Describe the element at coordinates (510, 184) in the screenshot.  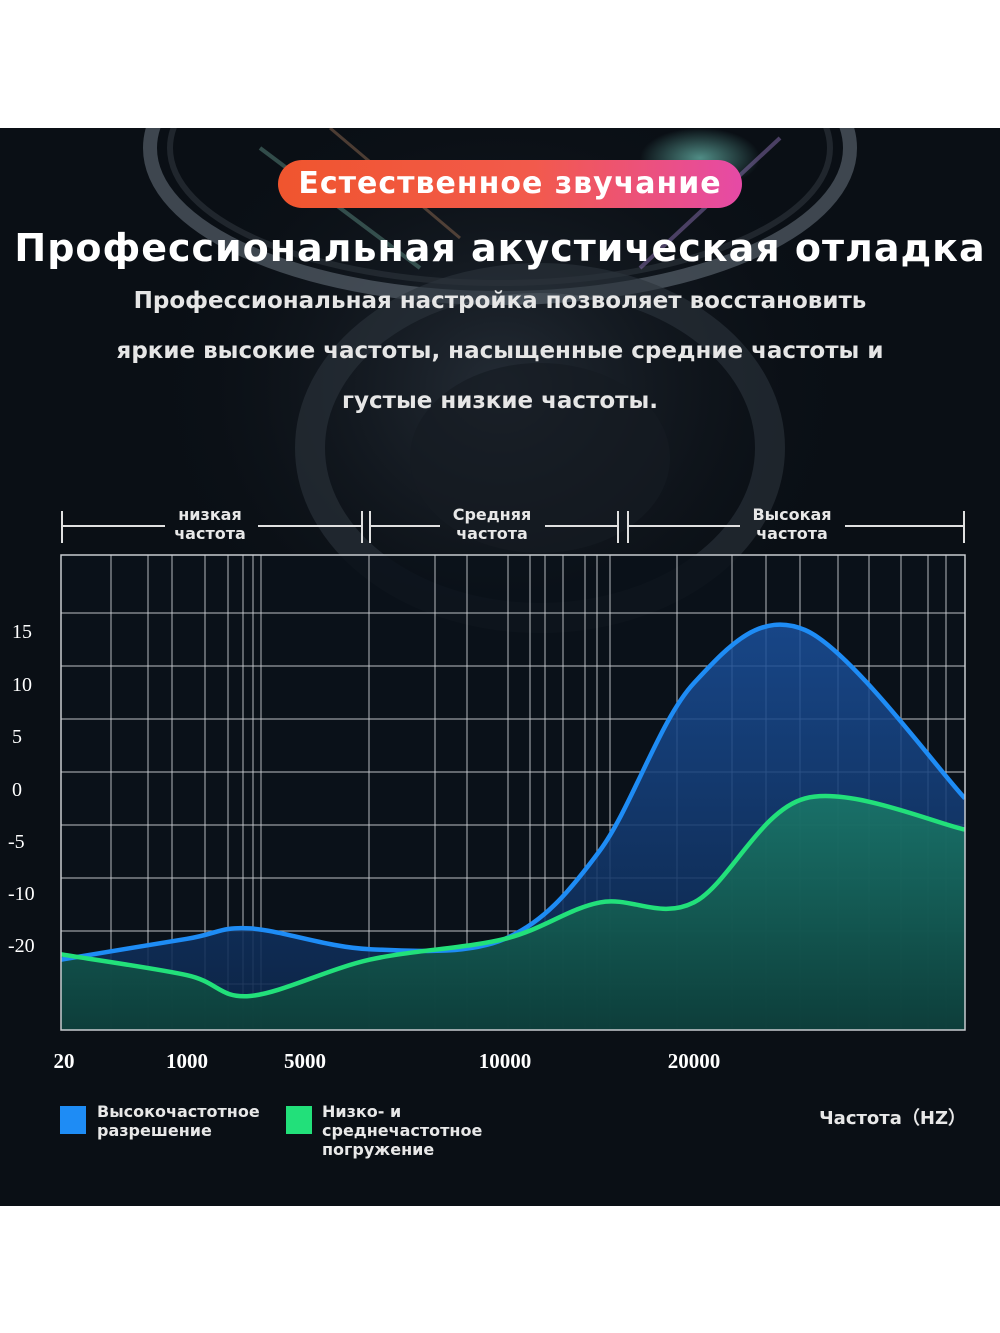
I see `feature-badge: Естественное звучание` at that location.